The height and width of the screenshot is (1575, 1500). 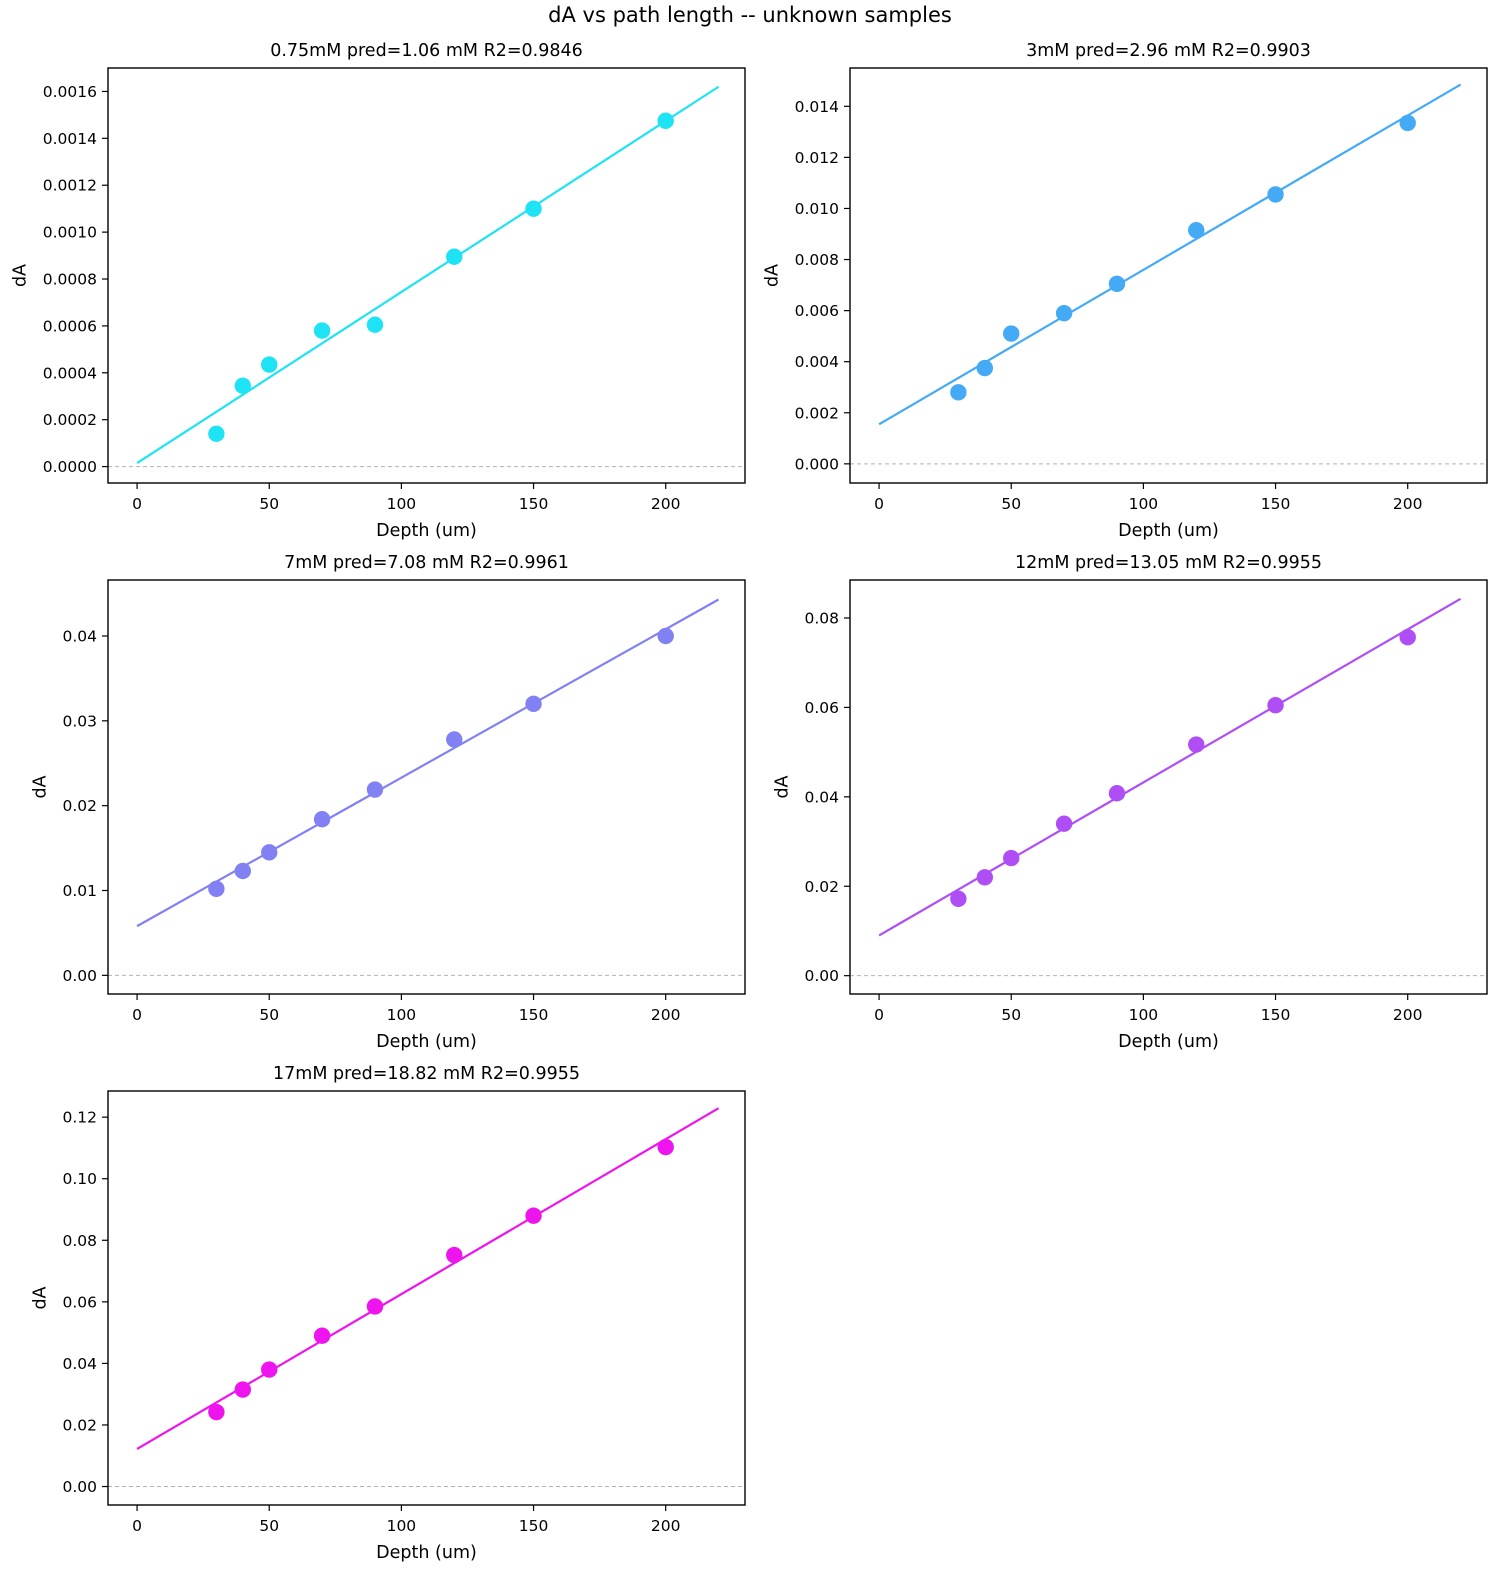 I want to click on y-tick-label: 0.10, so click(x=79, y=1179).